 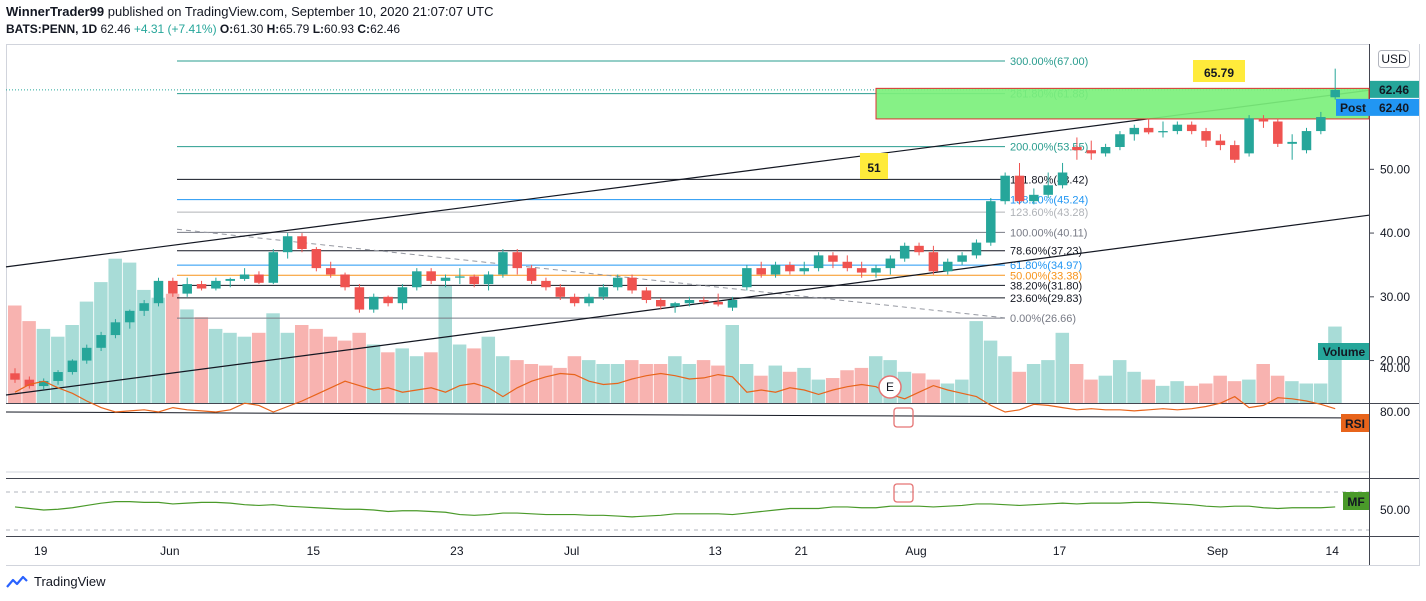 What do you see at coordinates (1394, 107) in the screenshot?
I see `post-price-badge` at bounding box center [1394, 107].